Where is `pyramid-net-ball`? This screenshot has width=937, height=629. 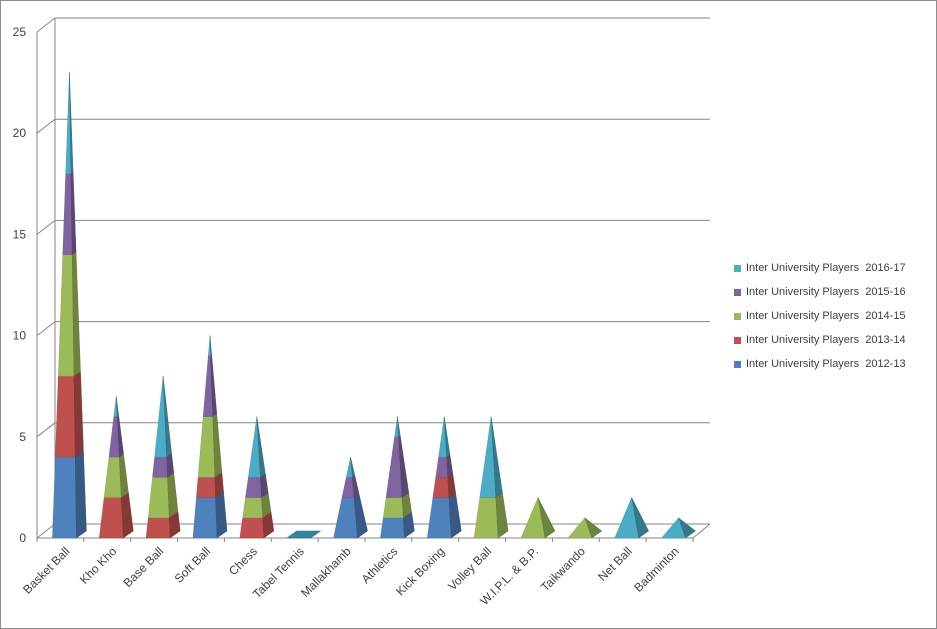
pyramid-net-ball is located at coordinates (631, 517).